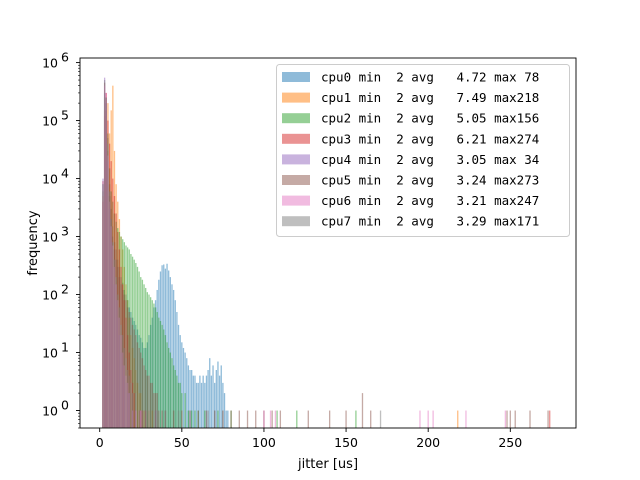  I want to click on x-tick-label: 50, so click(182, 442).